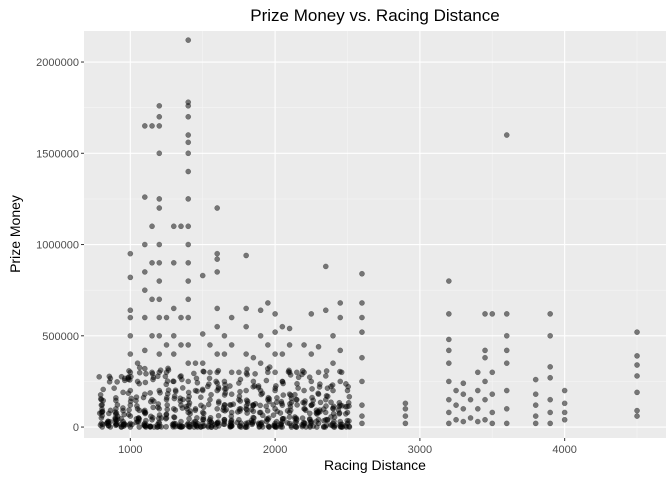 The height and width of the screenshot is (480, 672). What do you see at coordinates (564, 450) in the screenshot?
I see `x-tick-label: 4000` at bounding box center [564, 450].